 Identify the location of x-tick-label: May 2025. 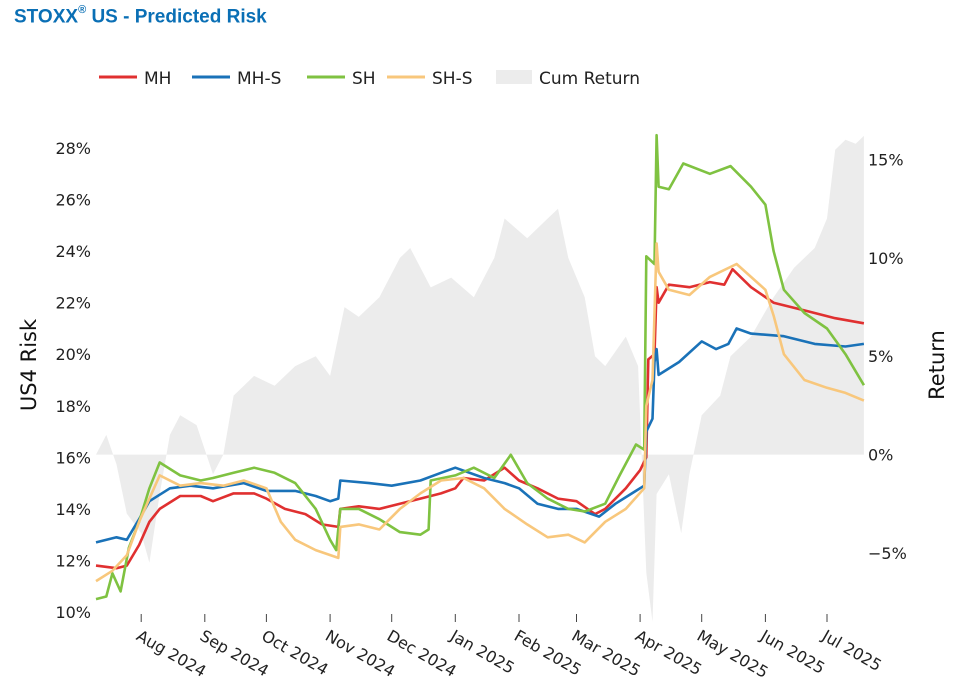
(733, 654).